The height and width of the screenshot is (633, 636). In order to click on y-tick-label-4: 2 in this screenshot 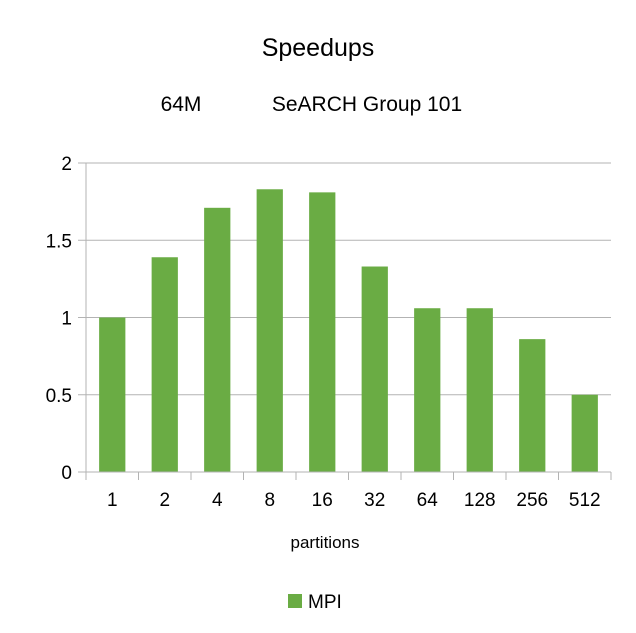, I will do `click(66, 164)`.